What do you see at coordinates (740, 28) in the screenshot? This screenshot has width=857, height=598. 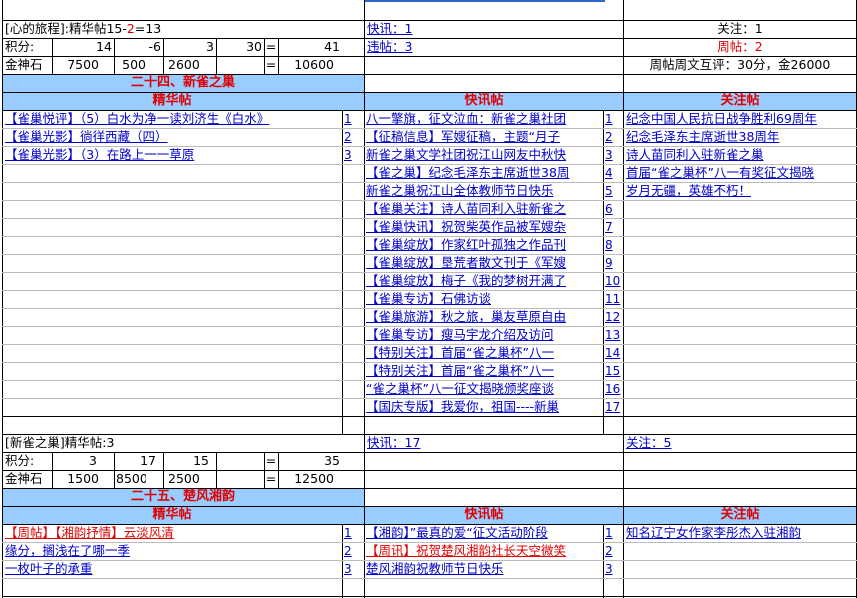 I see `section1-guanzhu: 关注：1` at bounding box center [740, 28].